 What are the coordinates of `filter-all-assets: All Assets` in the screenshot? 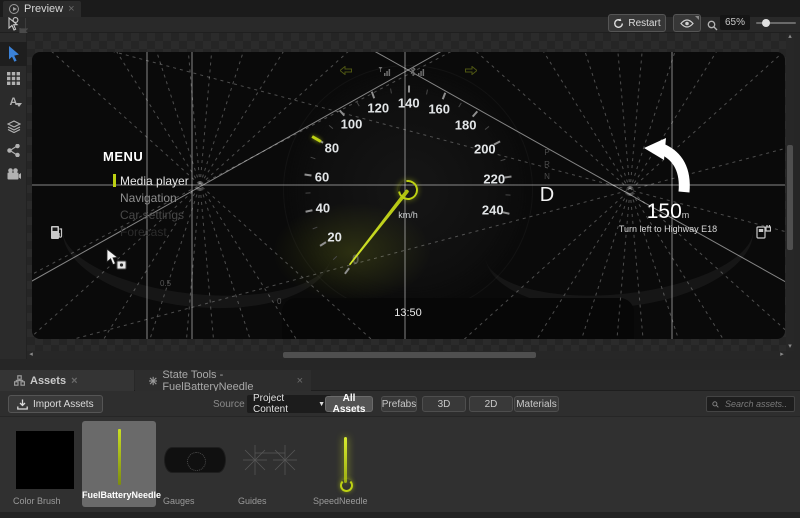 It's located at (349, 404).